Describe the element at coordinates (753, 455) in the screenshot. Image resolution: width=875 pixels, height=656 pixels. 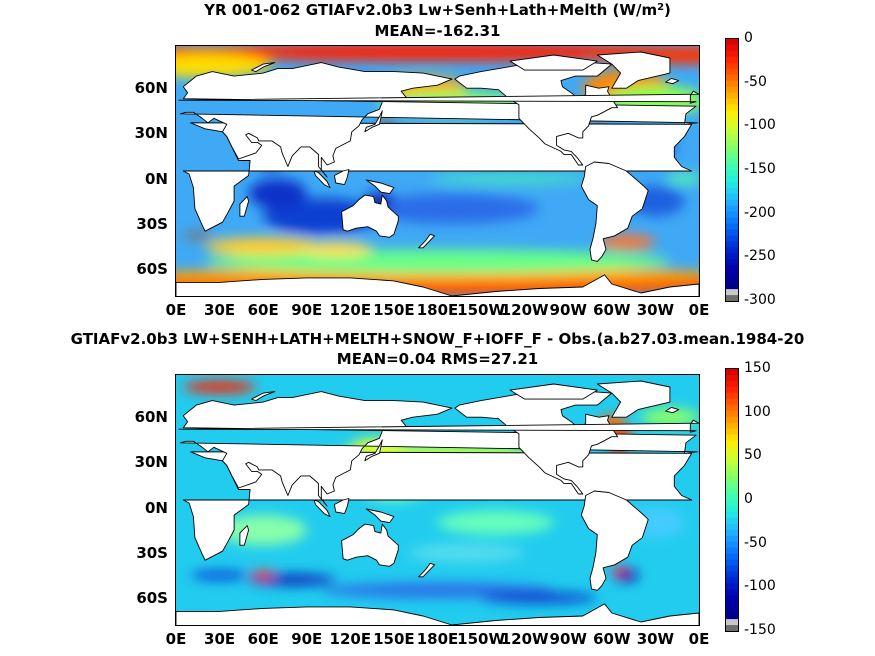
I see `colorbar-tick-label: 50` at that location.